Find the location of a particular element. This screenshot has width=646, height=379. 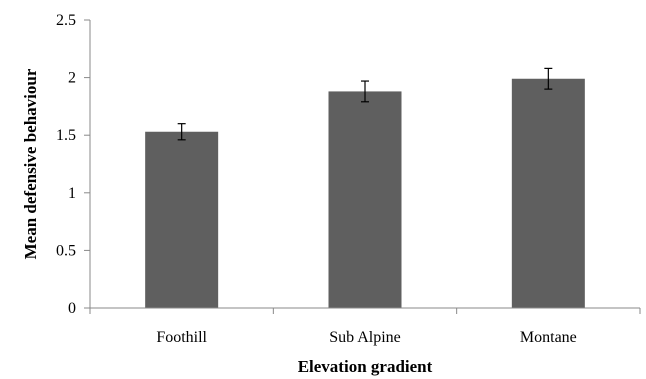

y-axis-title: Mean defensive behaviour is located at coordinates (30, 163).